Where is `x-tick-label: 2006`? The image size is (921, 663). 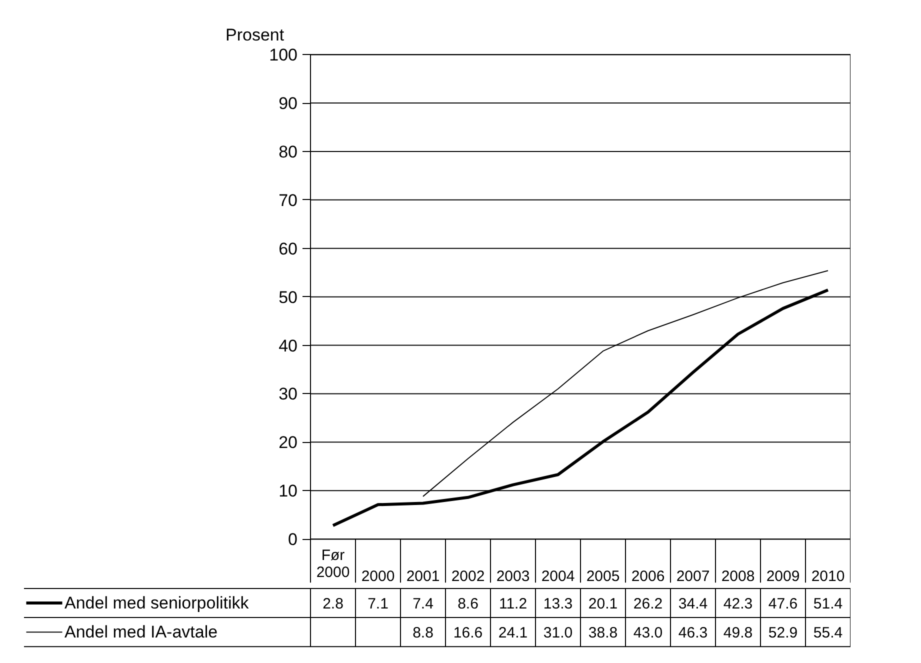
x-tick-label: 2006 is located at coordinates (648, 577).